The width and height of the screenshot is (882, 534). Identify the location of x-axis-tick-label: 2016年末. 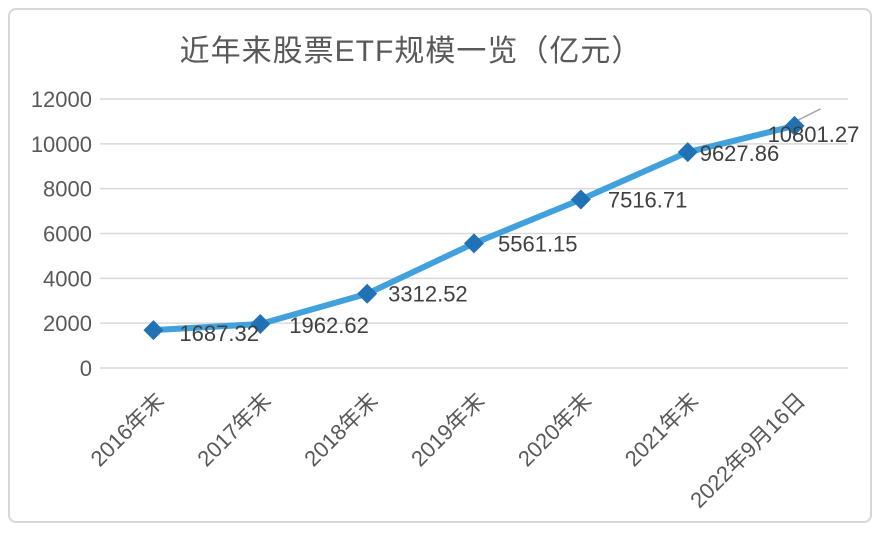
(127, 429).